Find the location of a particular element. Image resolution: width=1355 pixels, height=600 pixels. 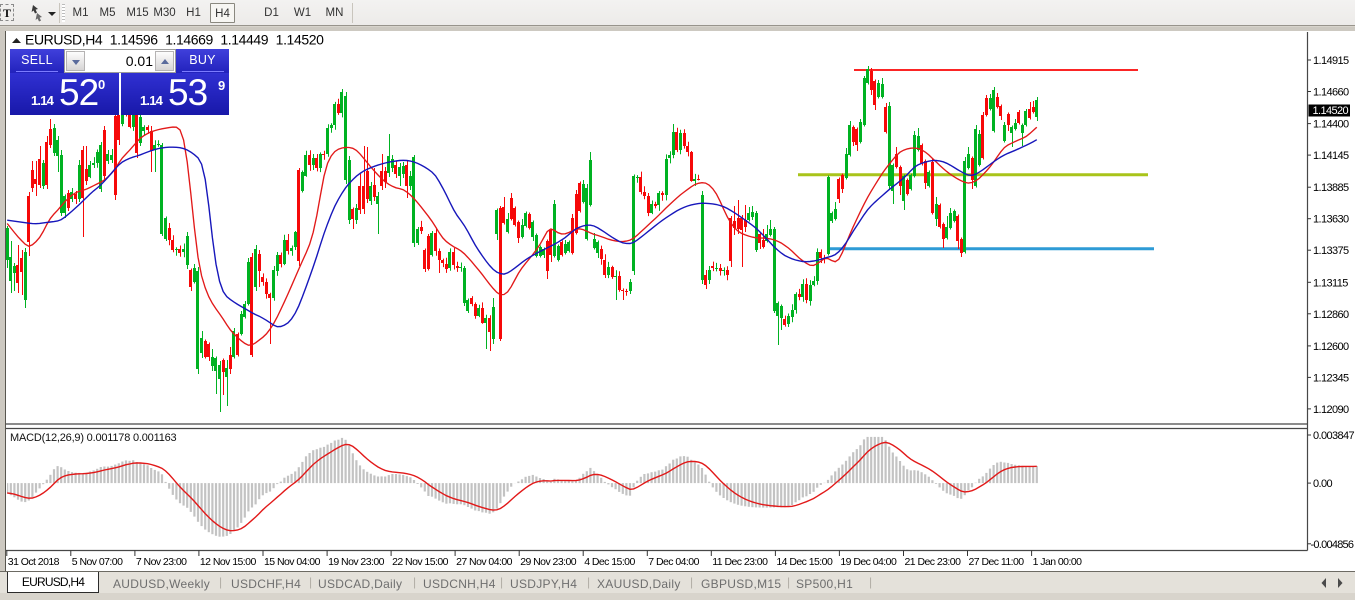

svg-text: 0.00 is located at coordinates (1322, 484).